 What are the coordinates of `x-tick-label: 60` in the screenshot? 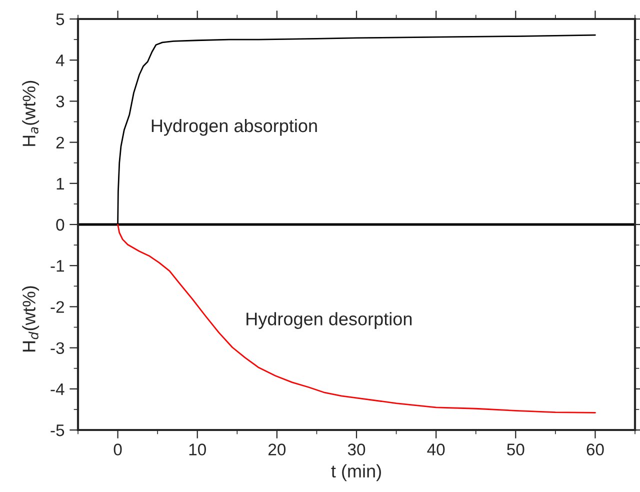 It's located at (595, 450).